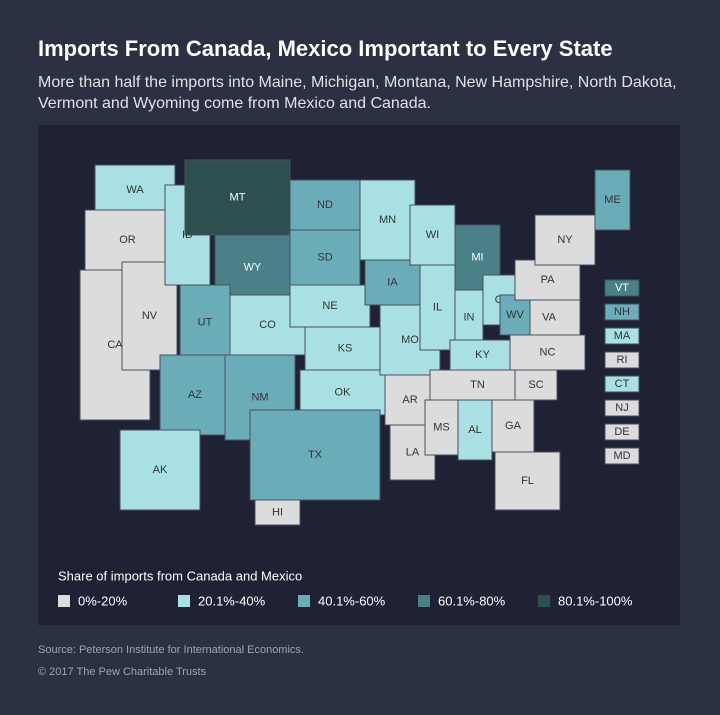 Image resolution: width=720 pixels, height=715 pixels. I want to click on state-label: IA, so click(392, 282).